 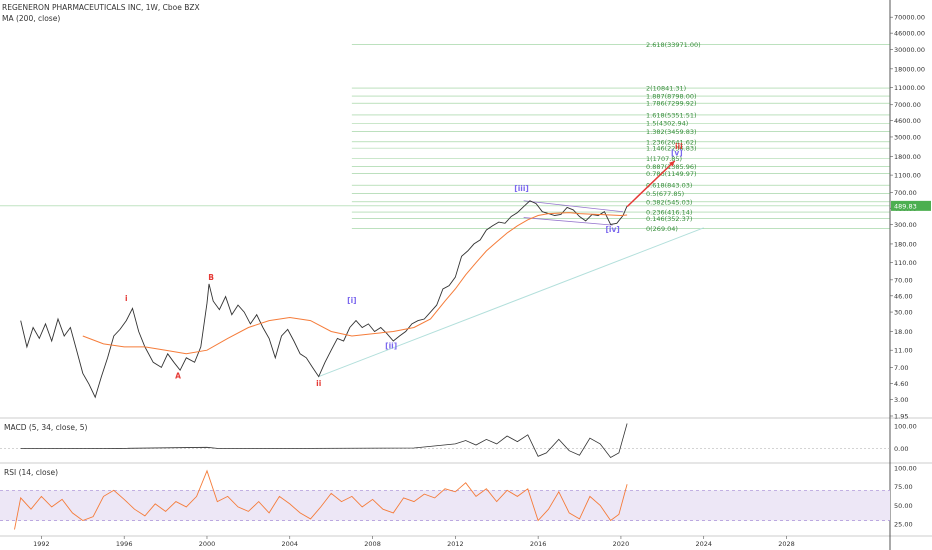 What do you see at coordinates (901, 417) in the screenshot?
I see `price-axis-label: 1.95` at bounding box center [901, 417].